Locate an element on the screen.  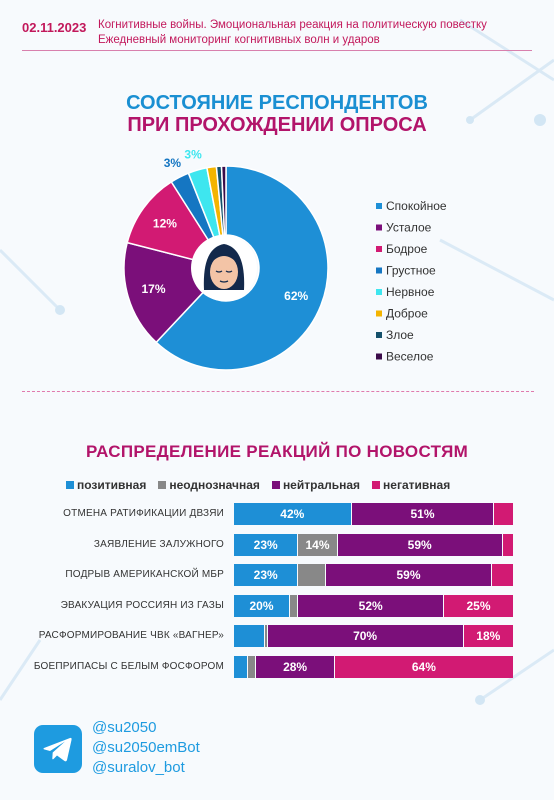
bar-segment-5-2: 28% is located at coordinates (295, 666).